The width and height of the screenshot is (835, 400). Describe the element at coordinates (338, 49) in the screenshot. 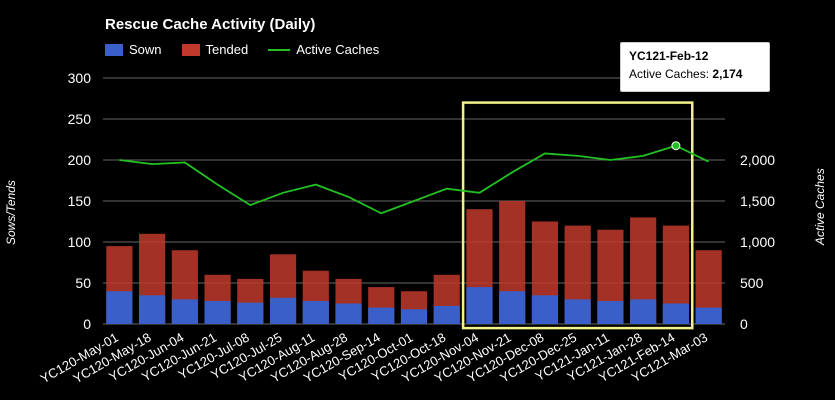

I see `legend-label-active: Active Caches` at that location.